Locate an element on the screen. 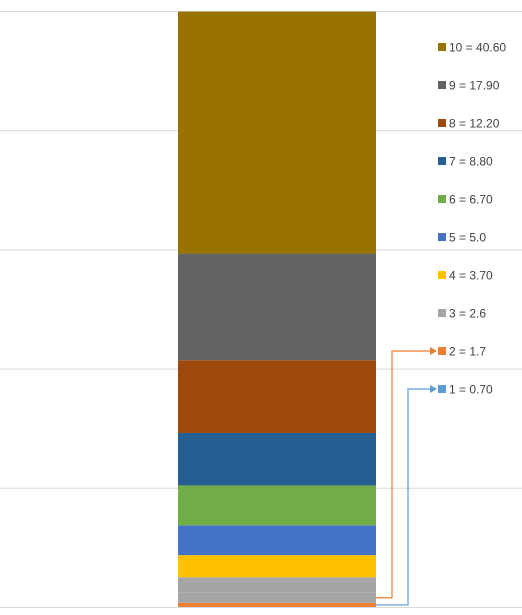 The height and width of the screenshot is (615, 522). legend-label-10: 10 = 40.60 is located at coordinates (477, 48).